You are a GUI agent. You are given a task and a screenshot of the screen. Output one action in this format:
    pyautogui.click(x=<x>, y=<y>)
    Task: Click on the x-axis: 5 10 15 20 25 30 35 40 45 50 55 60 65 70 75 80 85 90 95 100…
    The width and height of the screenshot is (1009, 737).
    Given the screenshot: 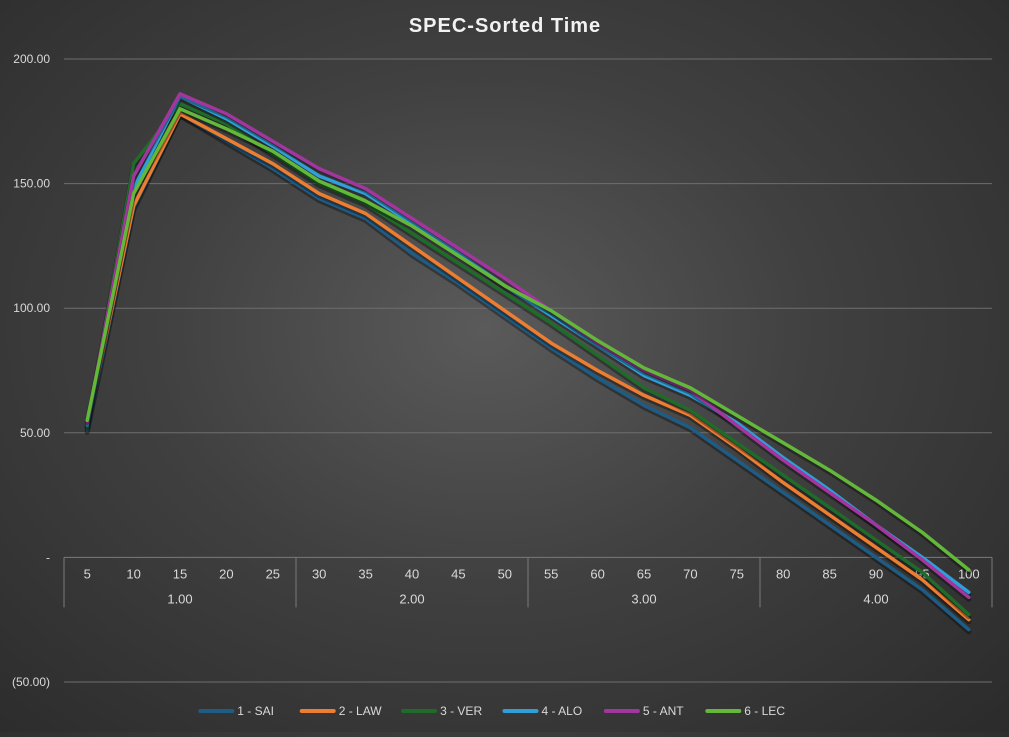 What is the action you would take?
    pyautogui.click(x=528, y=582)
    